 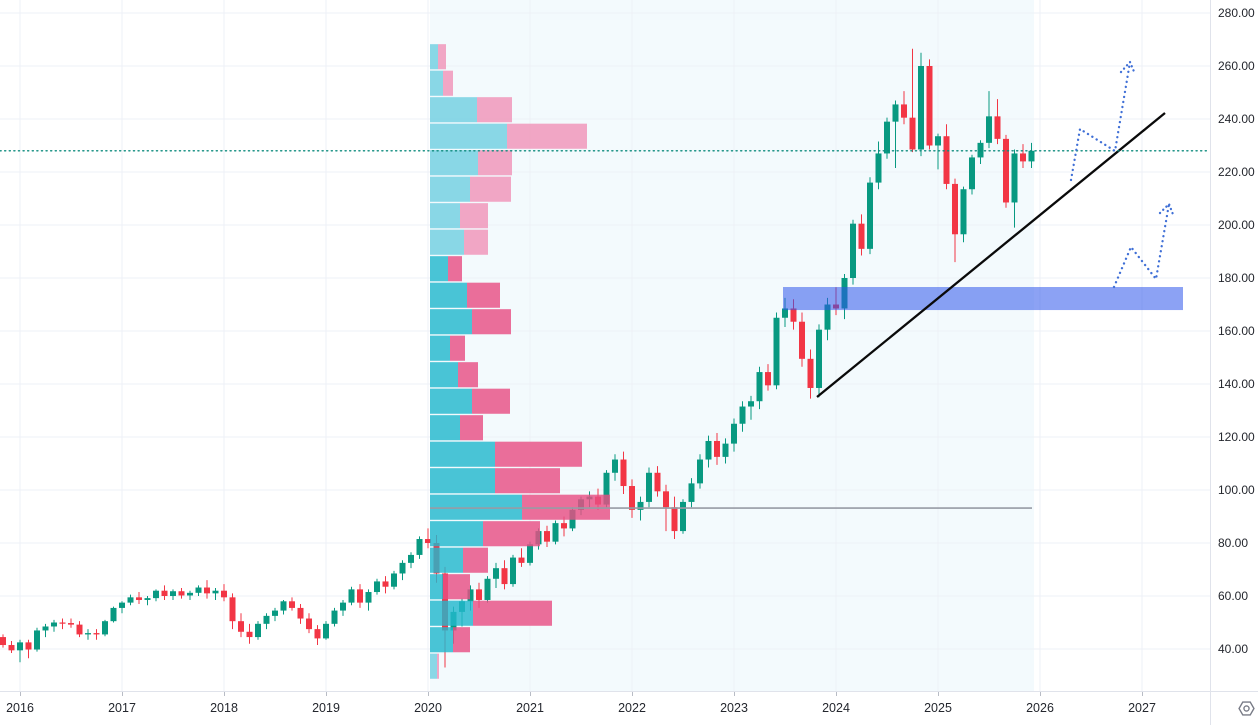 What do you see at coordinates (530, 708) in the screenshot?
I see `year-tick-label: 2021` at bounding box center [530, 708].